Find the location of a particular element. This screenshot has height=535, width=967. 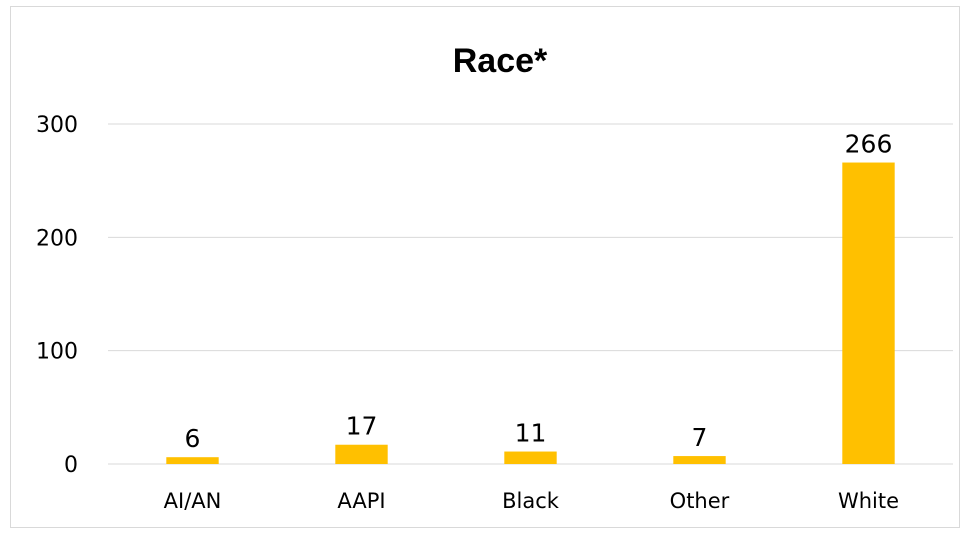

y-tick-label: 300 is located at coordinates (57, 125).